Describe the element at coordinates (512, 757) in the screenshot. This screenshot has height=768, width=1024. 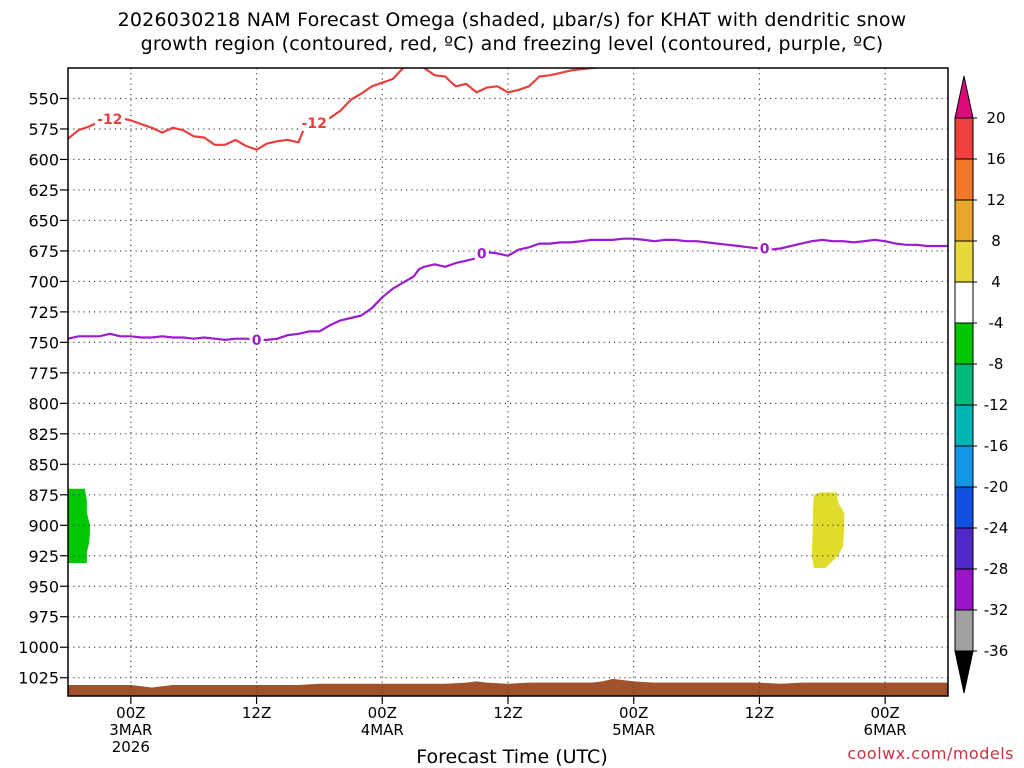
I see `x-axis-label: Forecast Time (UTC)` at that location.